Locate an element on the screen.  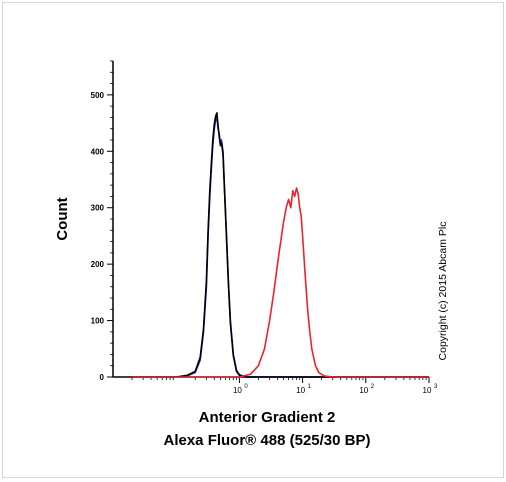
x-tick-label-exponent: 1 is located at coordinates (310, 387).